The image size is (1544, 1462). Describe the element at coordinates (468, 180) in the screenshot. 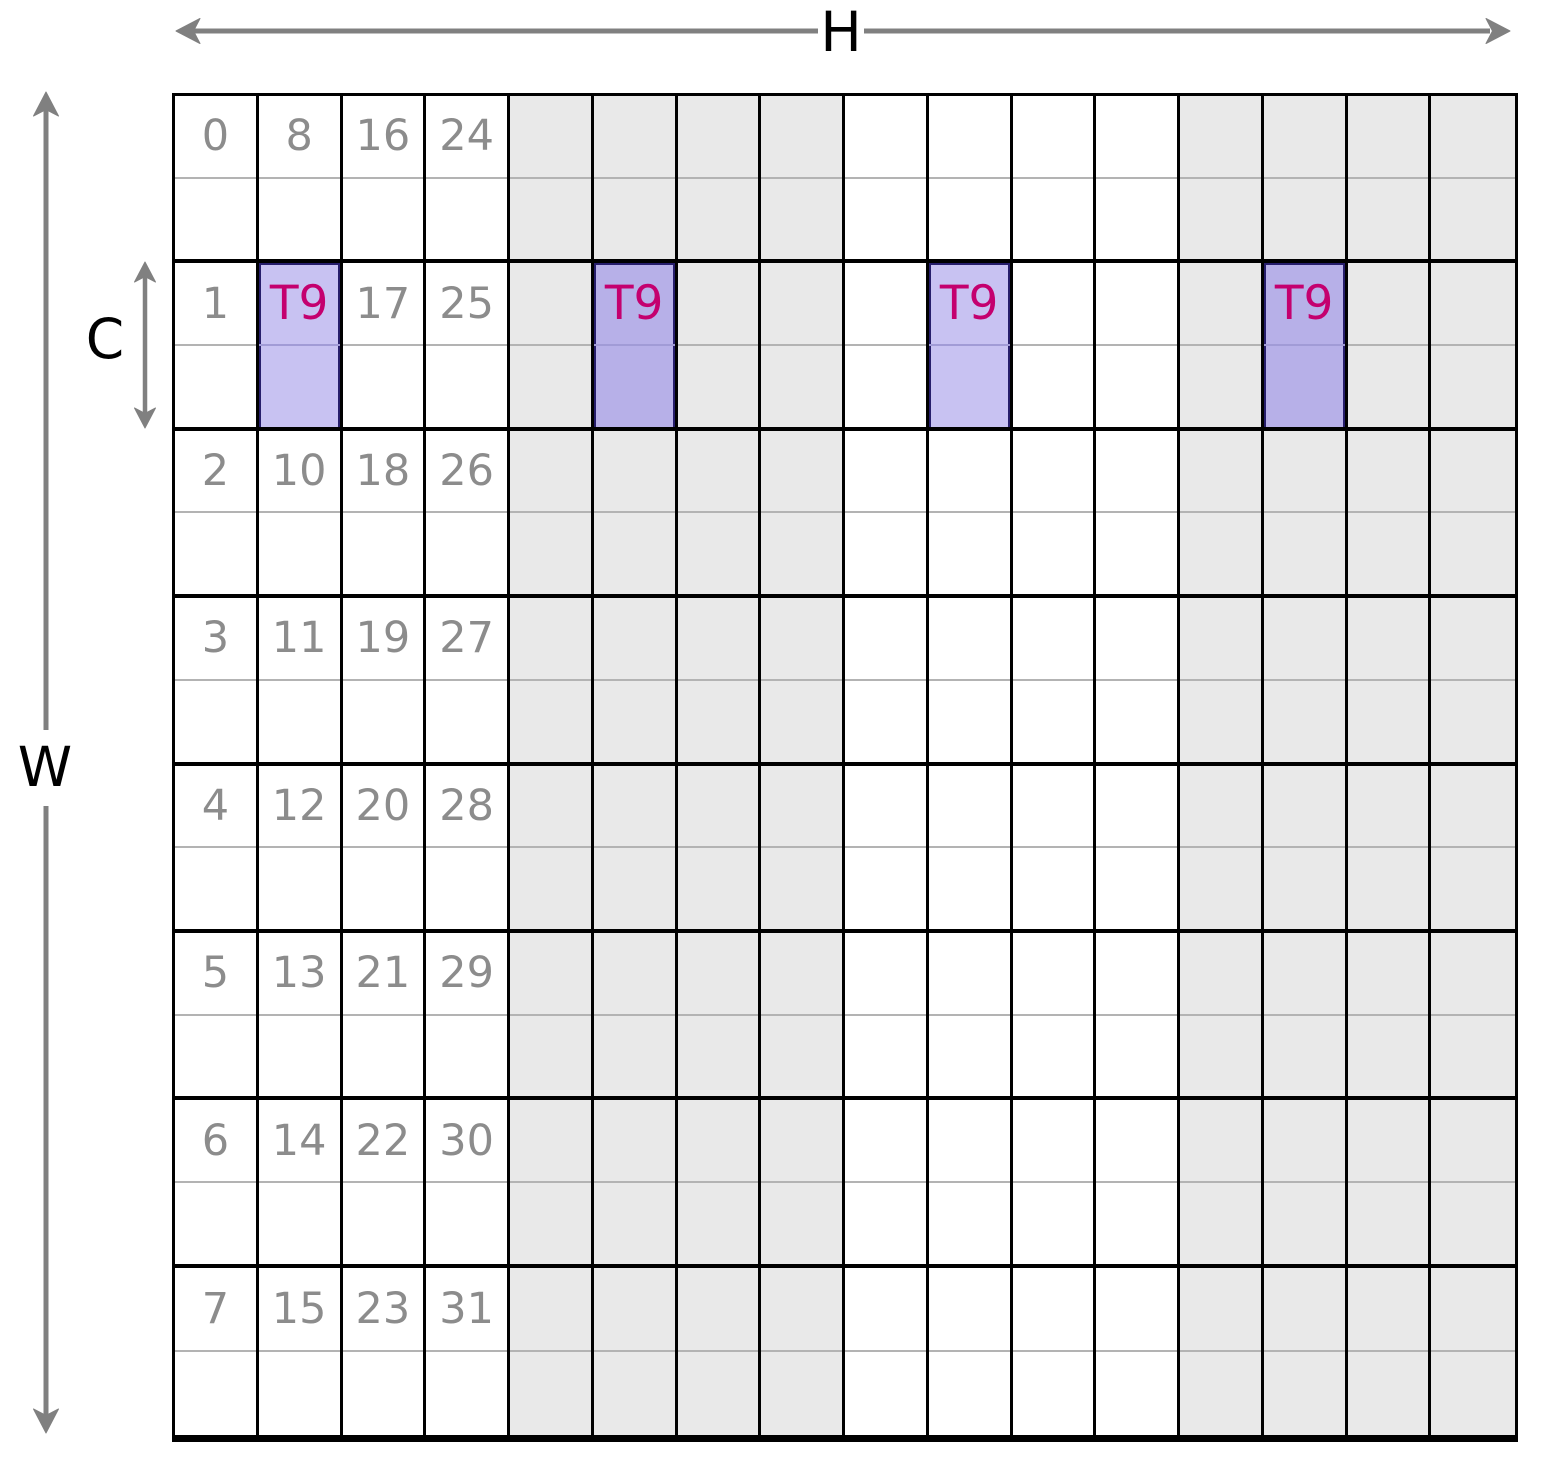

I see `grid-cell: 24` at that location.